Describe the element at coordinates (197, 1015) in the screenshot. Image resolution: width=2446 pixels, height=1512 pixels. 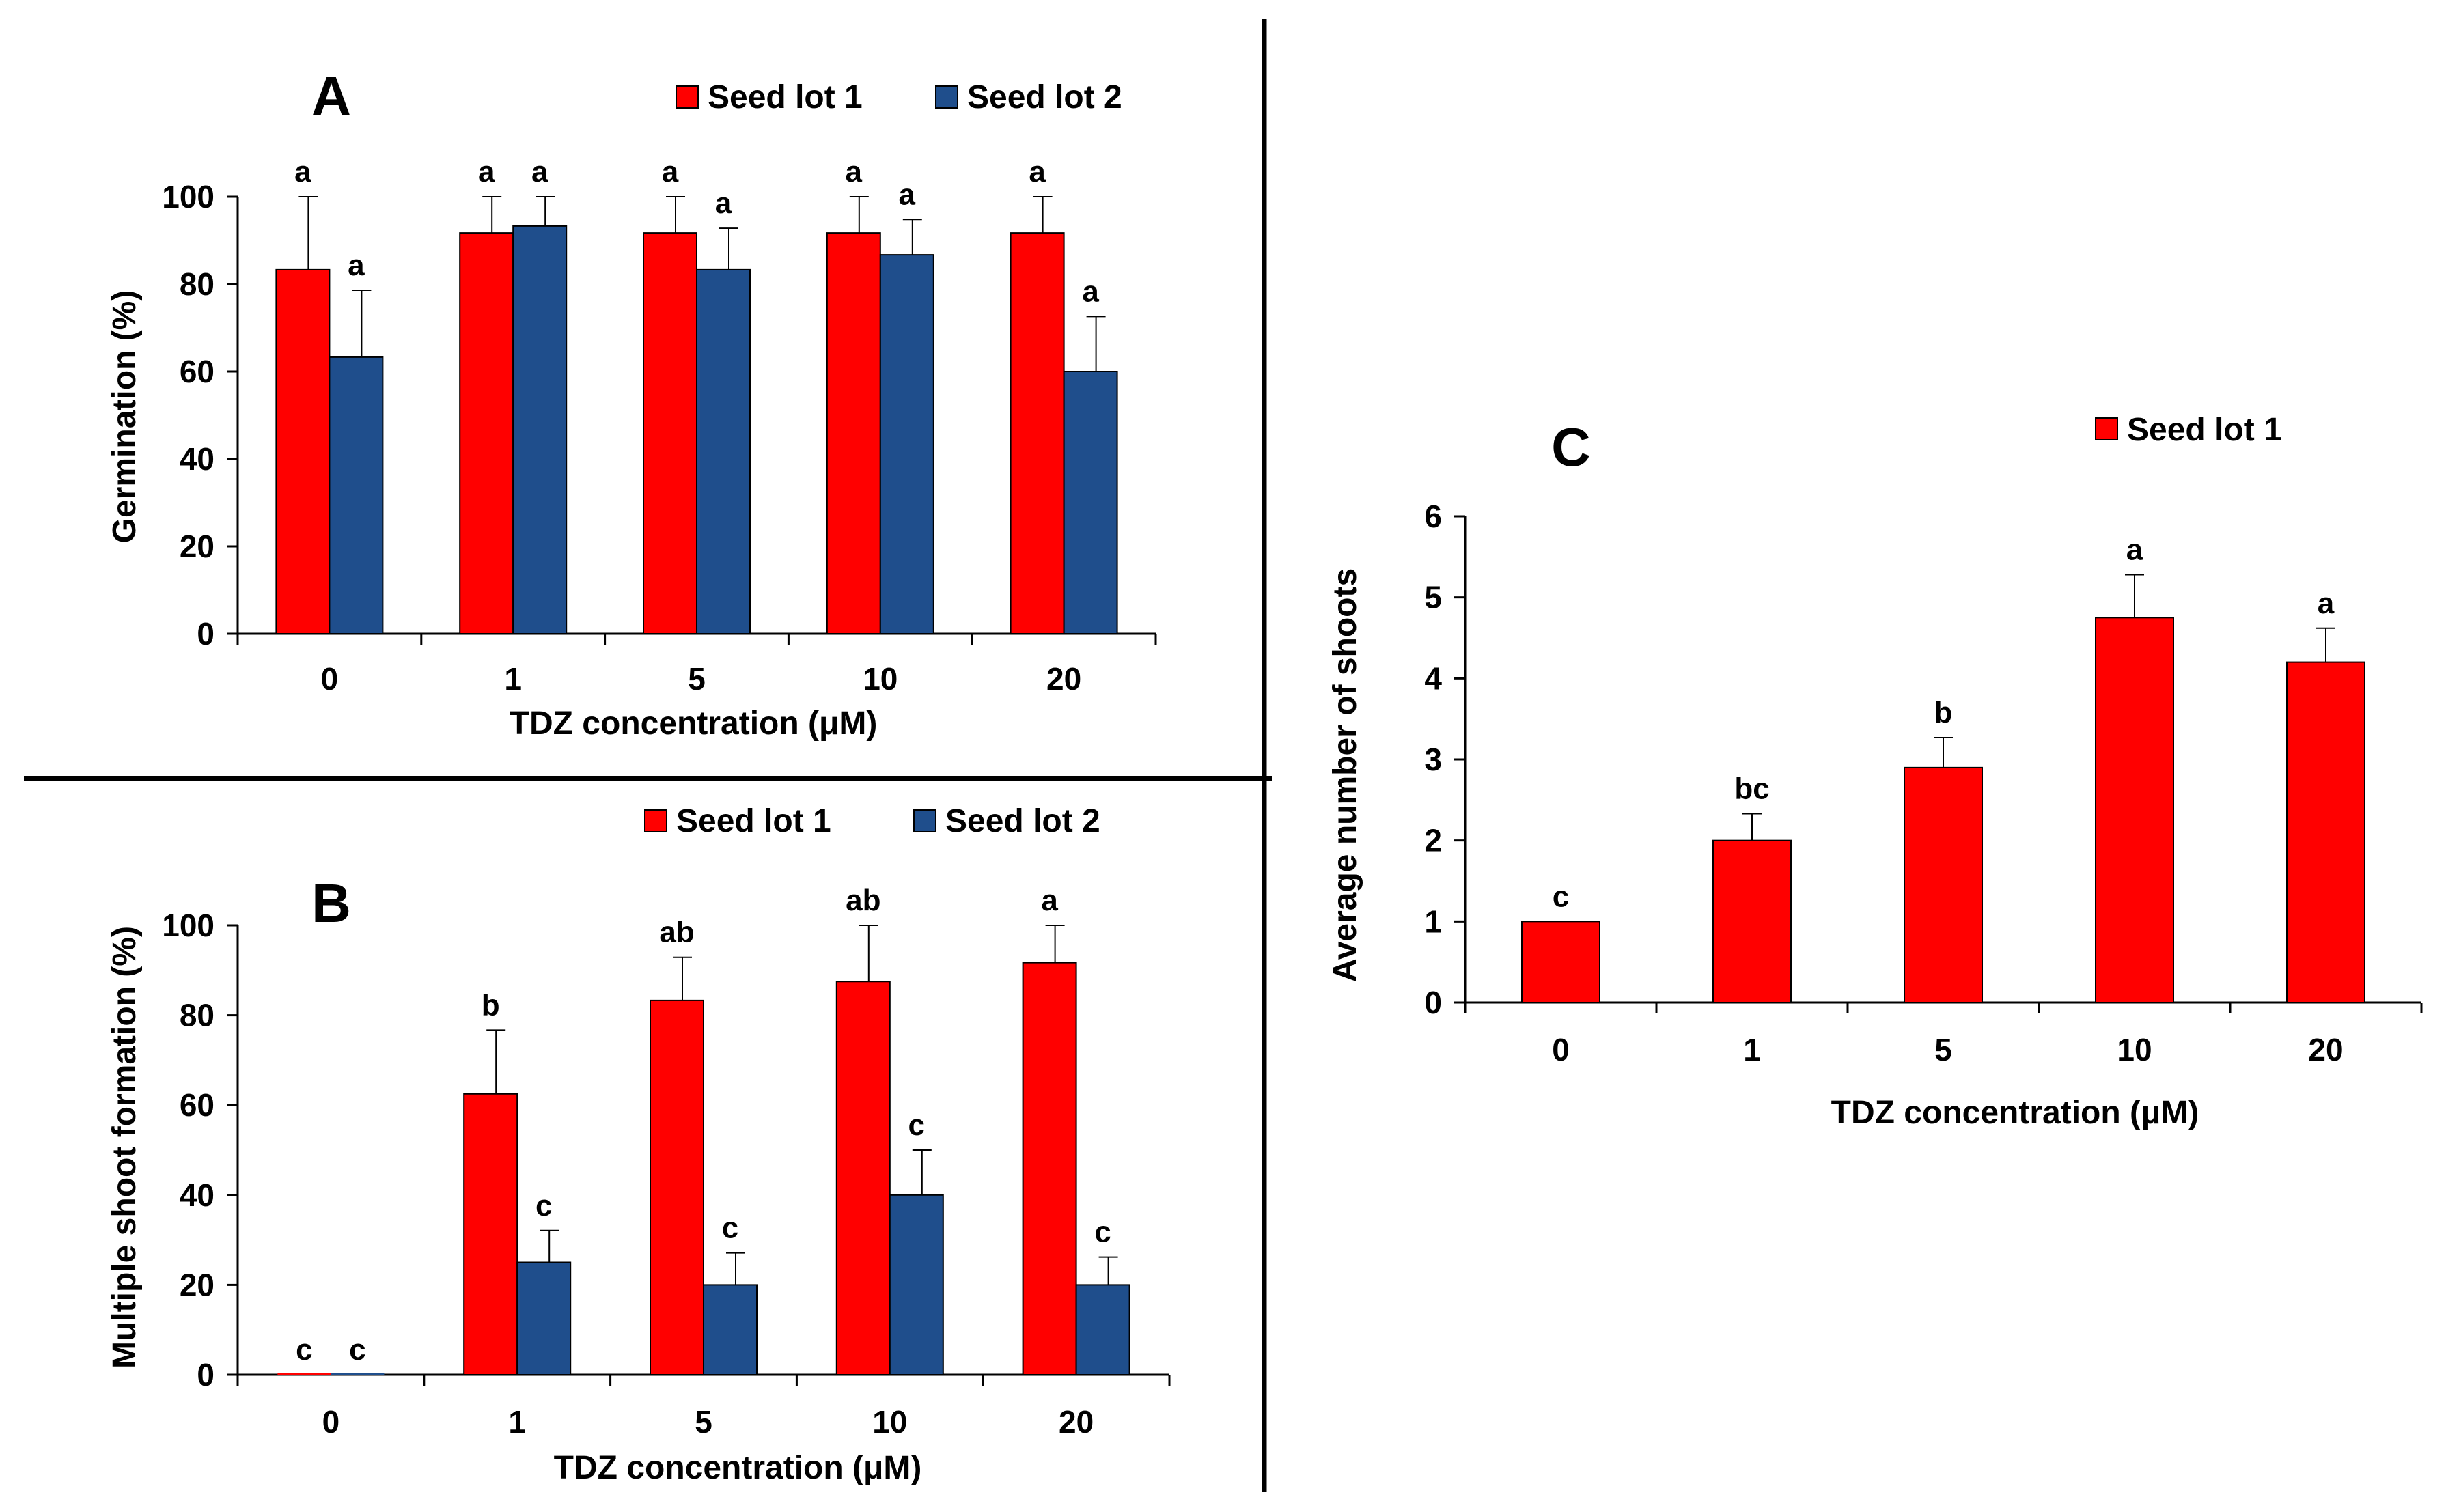
I see `panel-b-y-tick-label: 80` at that location.